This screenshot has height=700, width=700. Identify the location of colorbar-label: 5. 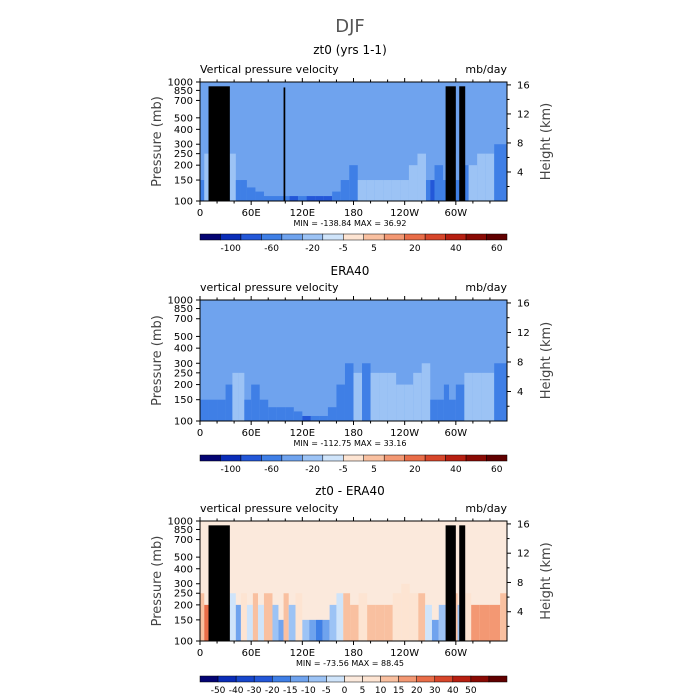
(374, 470).